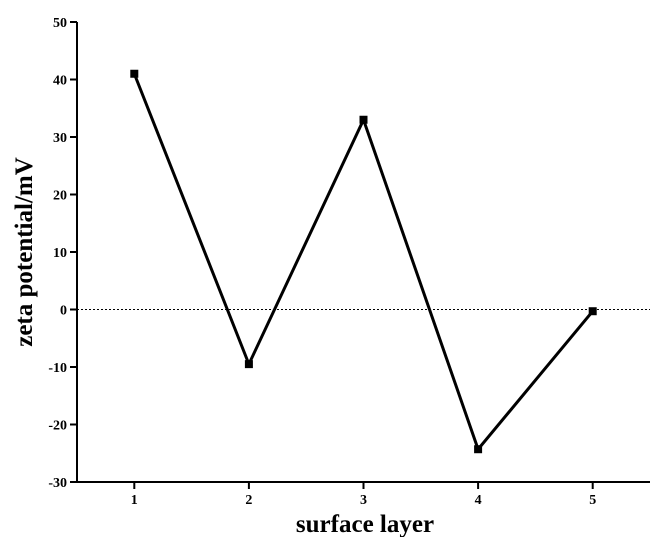 The width and height of the screenshot is (650, 537). I want to click on y-tick-label: 30, so click(60, 138).